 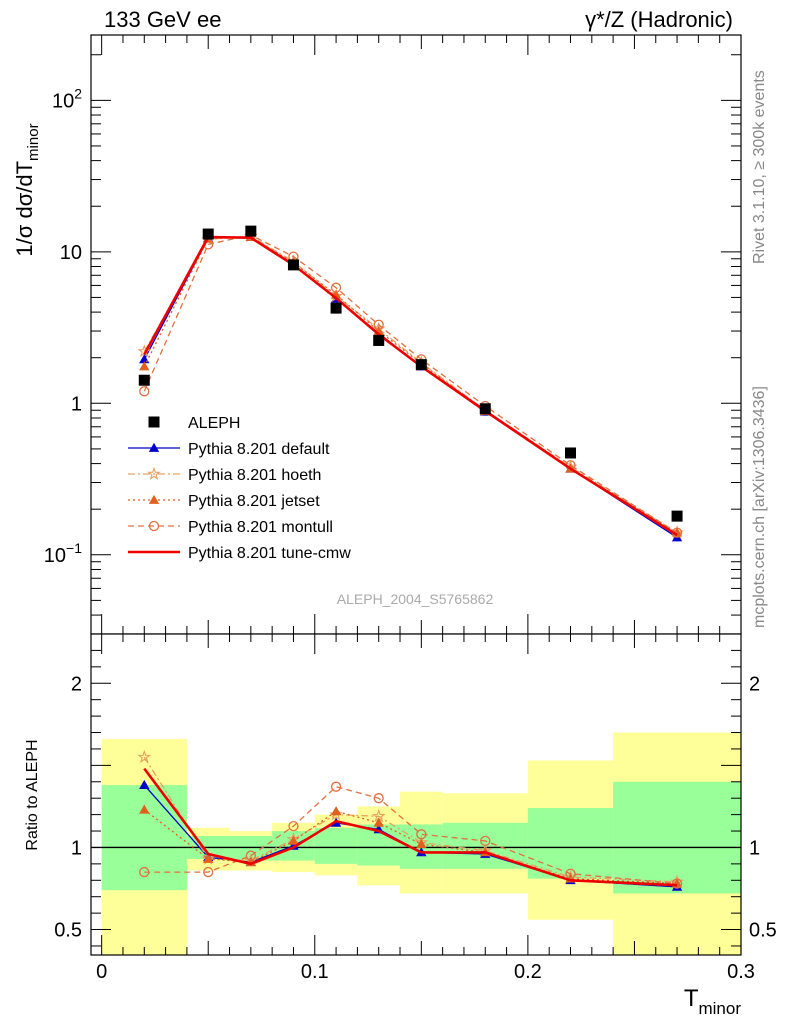 I want to click on header-right: γ*/Z (Hadronic), so click(x=659, y=19).